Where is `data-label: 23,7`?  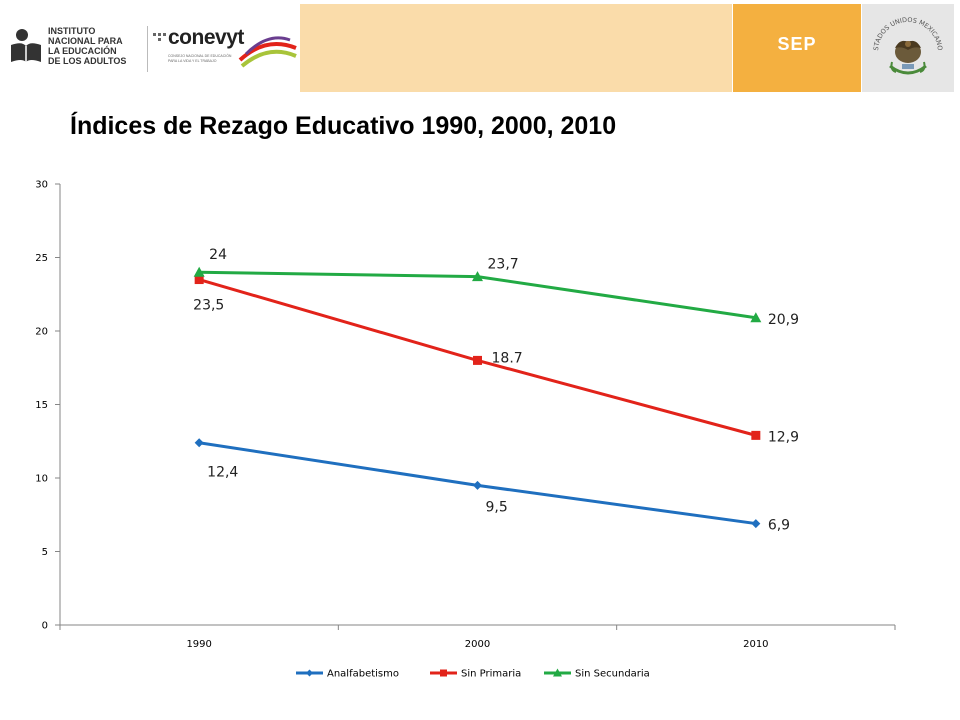 data-label: 23,7 is located at coordinates (503, 265).